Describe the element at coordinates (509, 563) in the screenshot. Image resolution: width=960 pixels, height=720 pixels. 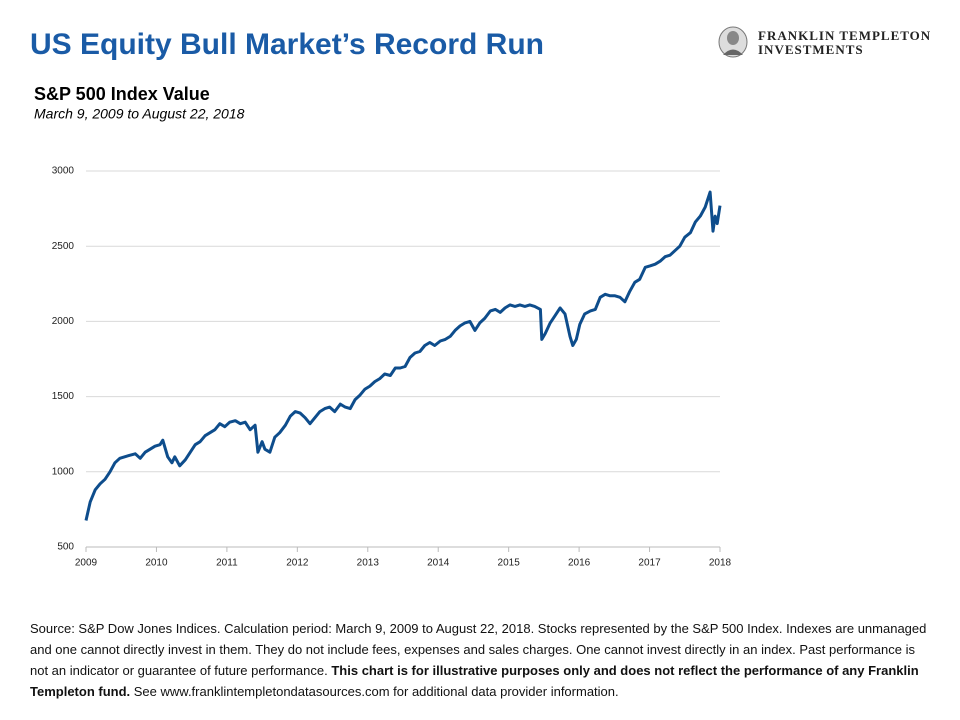
I see `x-tick-label: 2015` at that location.